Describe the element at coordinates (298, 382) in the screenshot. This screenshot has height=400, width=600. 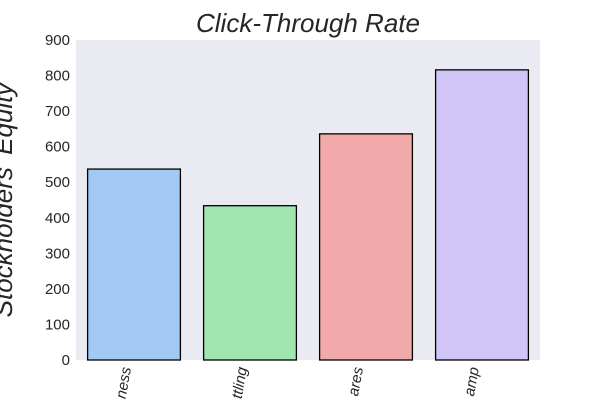
I see `x-axis-ticks: ness ttling ares amp` at that location.